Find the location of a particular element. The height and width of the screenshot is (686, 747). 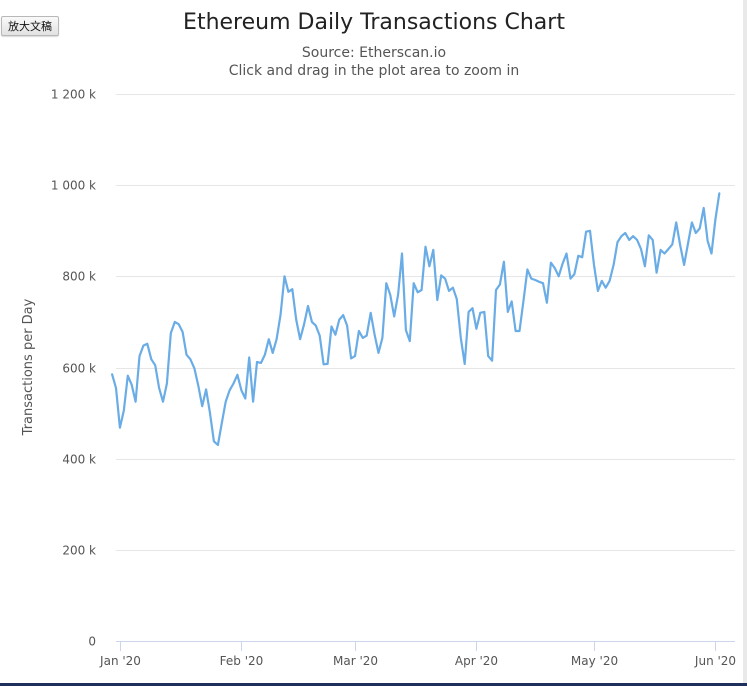

x-tick-label: Apr '20 is located at coordinates (476, 661).